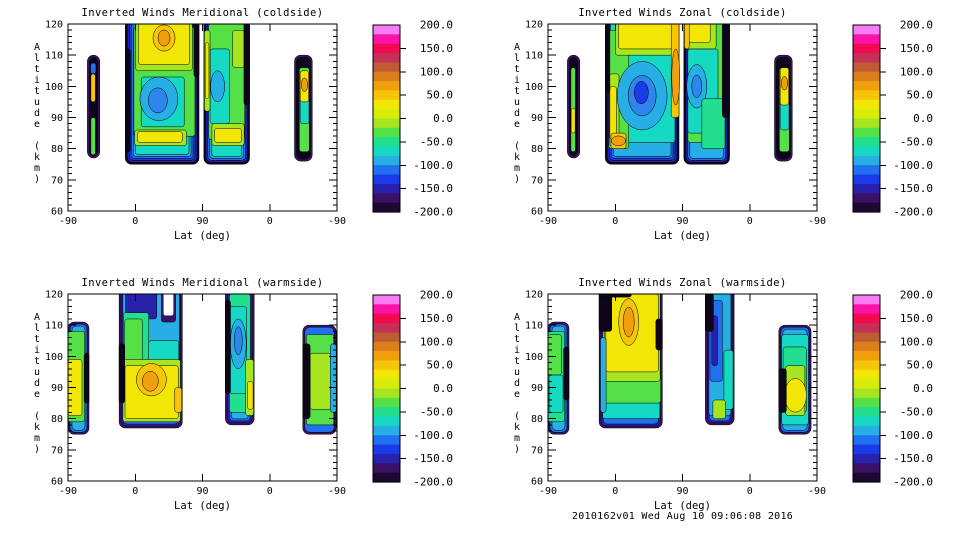  Describe the element at coordinates (203, 13) in the screenshot. I see `panel-title: Inverted Winds Meridional (coldside)` at that location.